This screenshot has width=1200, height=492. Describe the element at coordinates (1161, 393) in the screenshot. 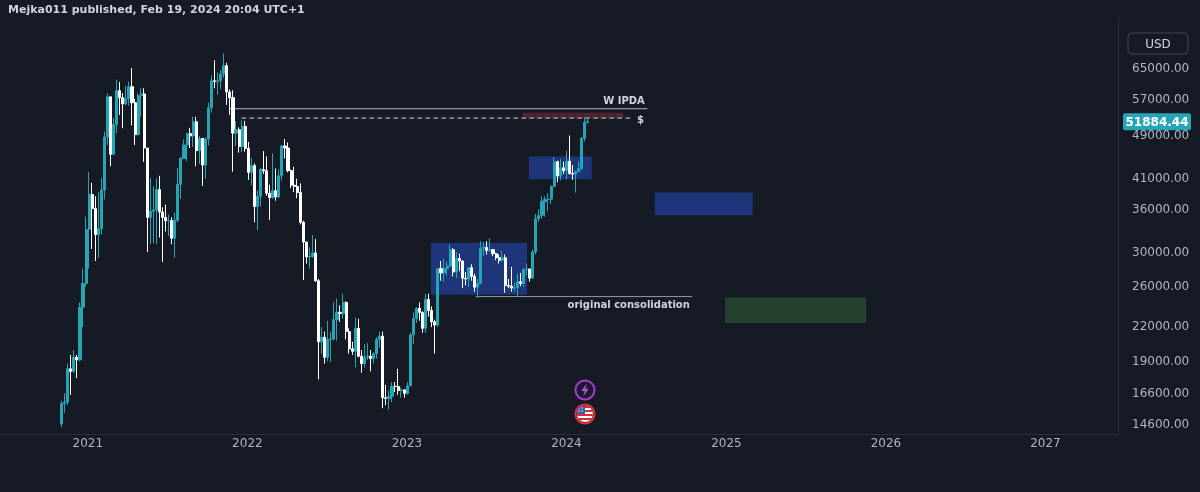

I see `y-tick-label: 16600.00` at that location.